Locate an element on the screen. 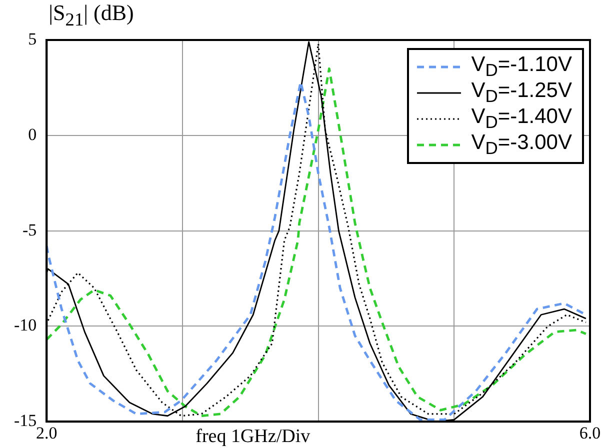  y-tick-label: -15 is located at coordinates (25, 420).